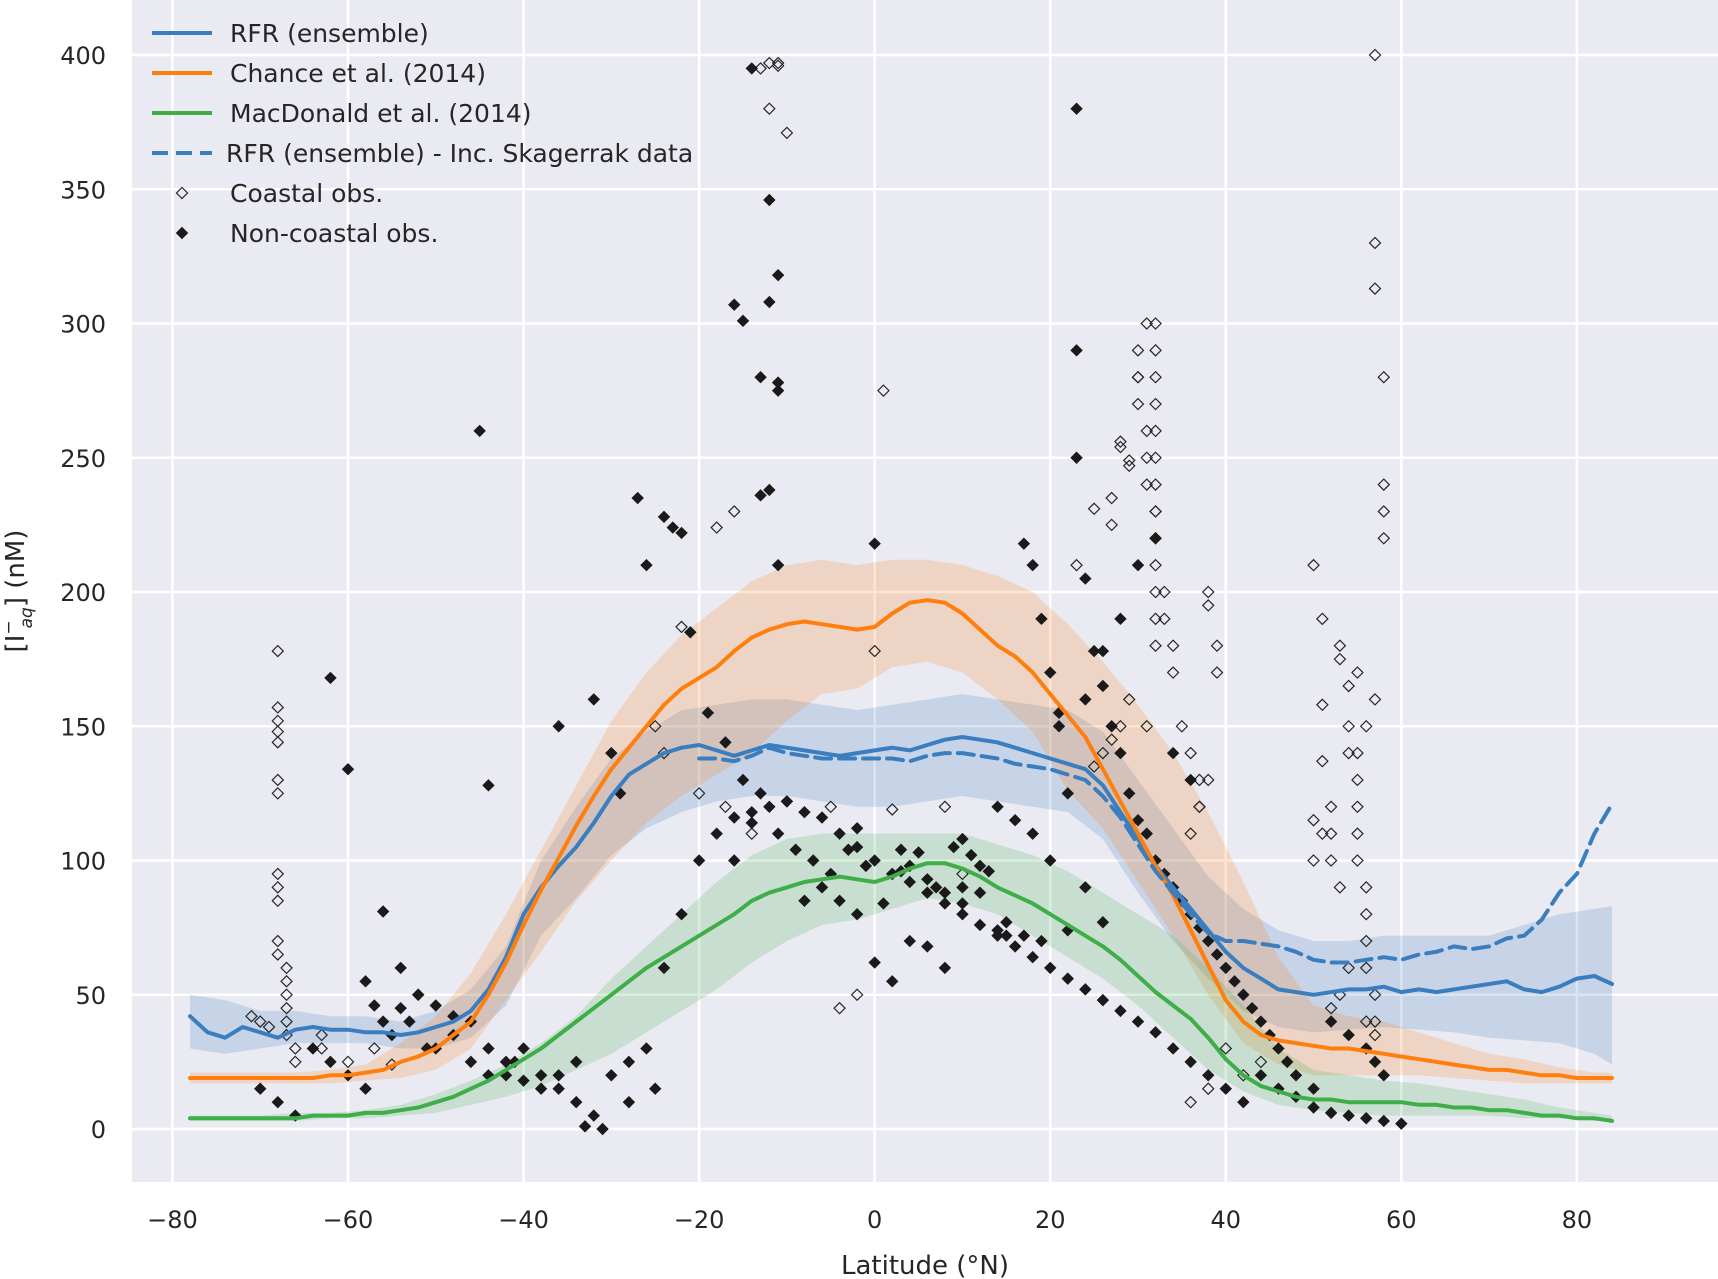 The image size is (1718, 1279). I want to click on legend-label: Non-coastal obs., so click(334, 233).